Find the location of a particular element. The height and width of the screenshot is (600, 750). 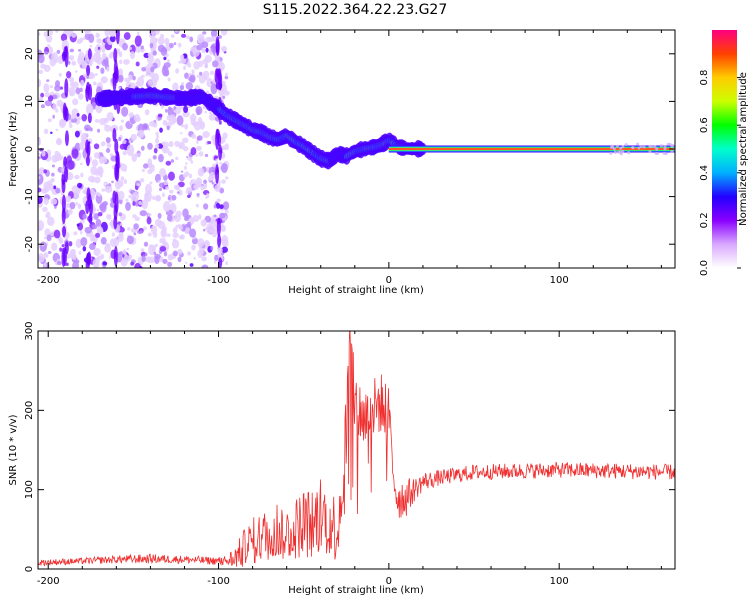

snr-x-axis-label: Height of straight line (km) is located at coordinates (356, 590).